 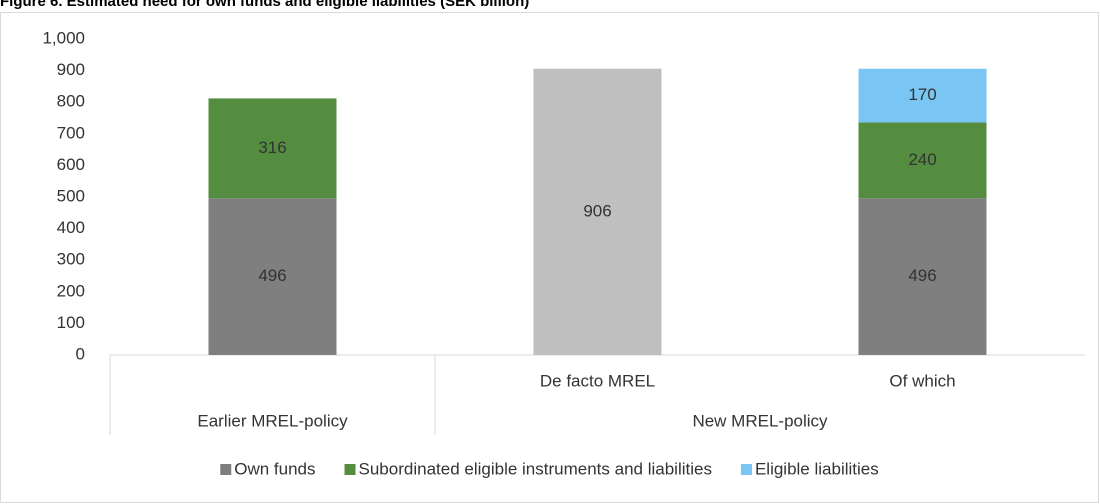 I want to click on group-label: Earlier MREL-policy, so click(x=272, y=420).